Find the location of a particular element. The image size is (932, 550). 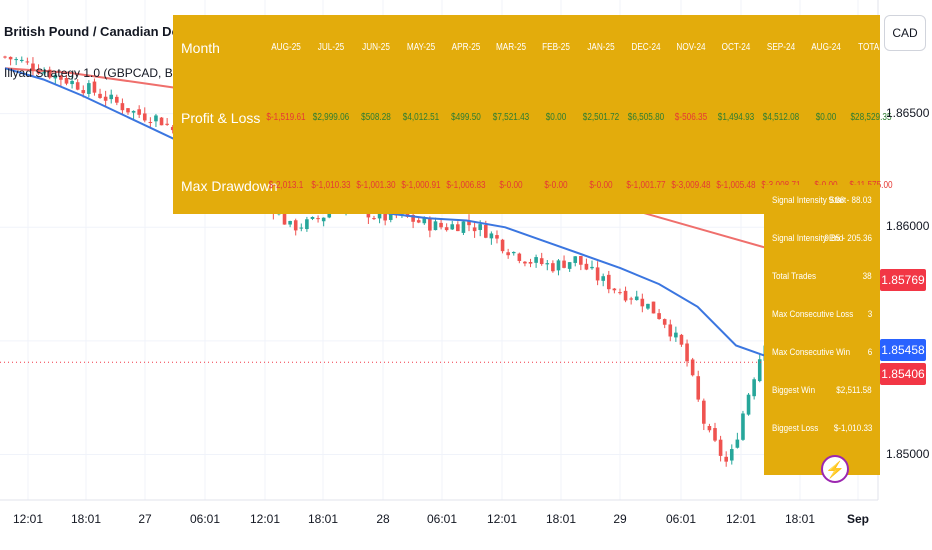

time-axis-label: 27 is located at coordinates (145, 519).